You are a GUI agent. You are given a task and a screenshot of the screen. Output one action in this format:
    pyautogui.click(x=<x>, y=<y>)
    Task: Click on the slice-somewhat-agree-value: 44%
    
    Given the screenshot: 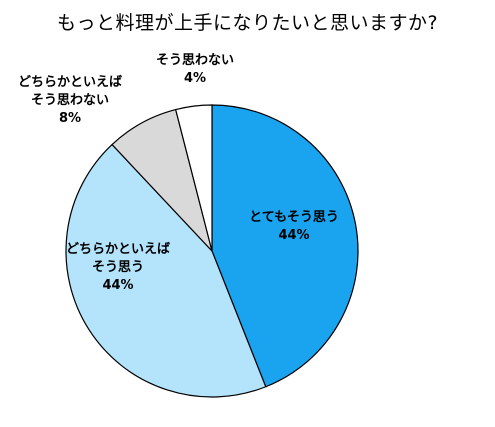 What is the action you would take?
    pyautogui.click(x=117, y=285)
    